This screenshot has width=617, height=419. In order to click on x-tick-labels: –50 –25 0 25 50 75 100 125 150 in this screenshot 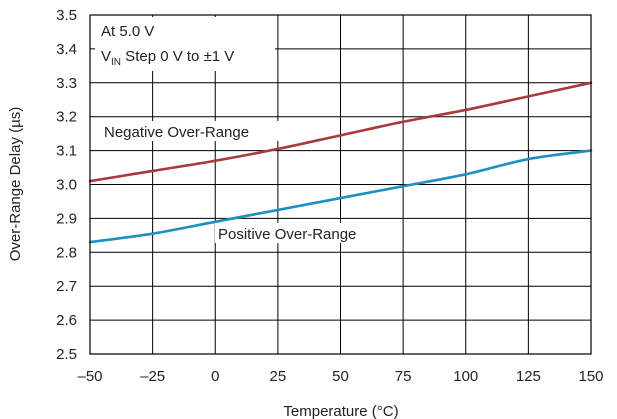, I will do `click(340, 376)`.